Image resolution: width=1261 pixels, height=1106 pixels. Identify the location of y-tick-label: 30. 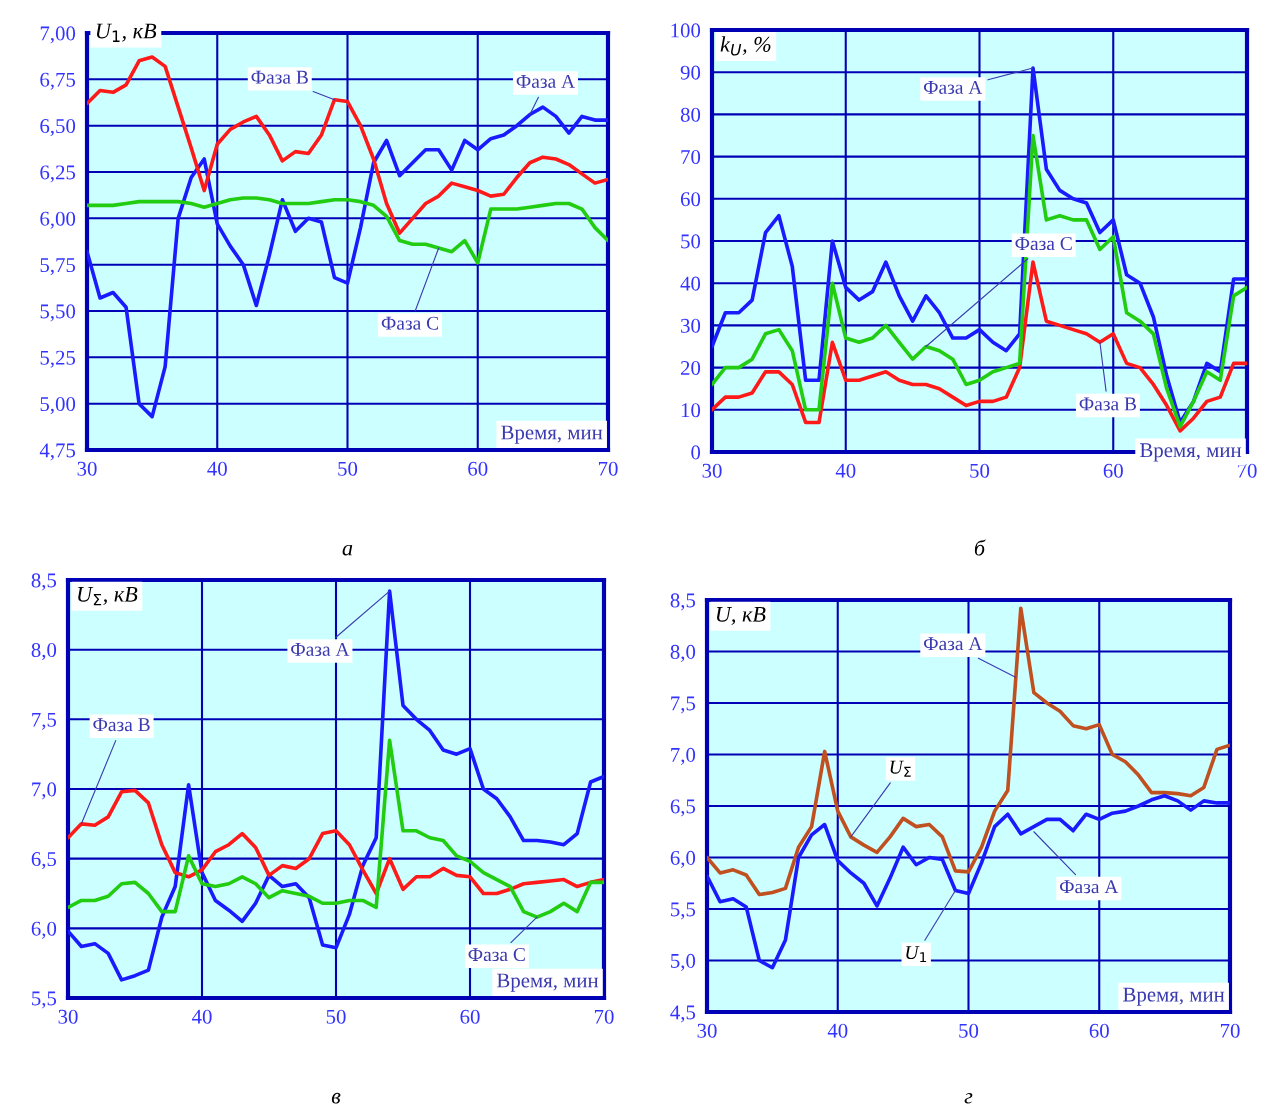
(691, 325).